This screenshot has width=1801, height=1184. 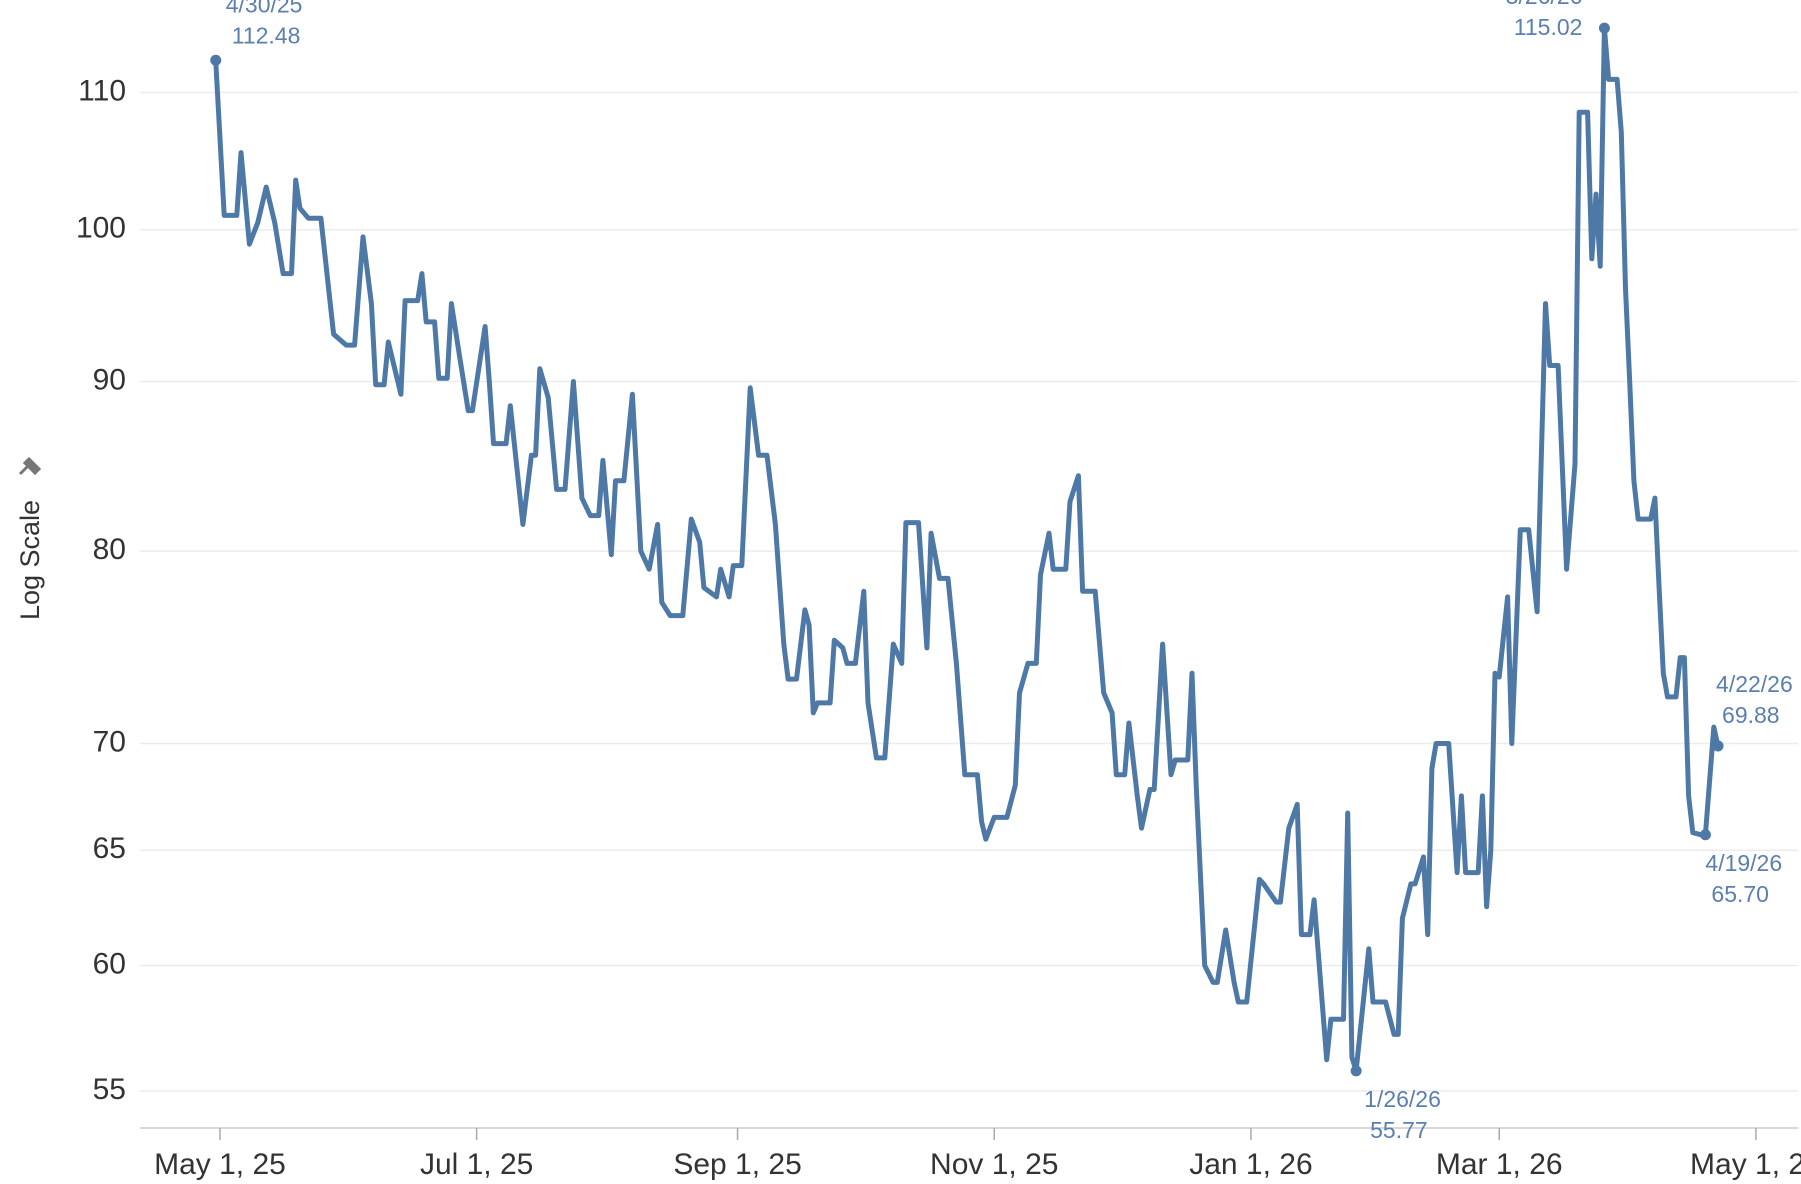 What do you see at coordinates (102, 90) in the screenshot?
I see `y-tick-label: 110` at bounding box center [102, 90].